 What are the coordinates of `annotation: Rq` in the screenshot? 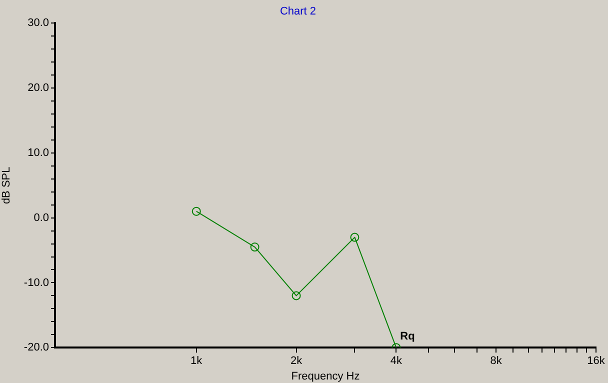 It's located at (407, 336).